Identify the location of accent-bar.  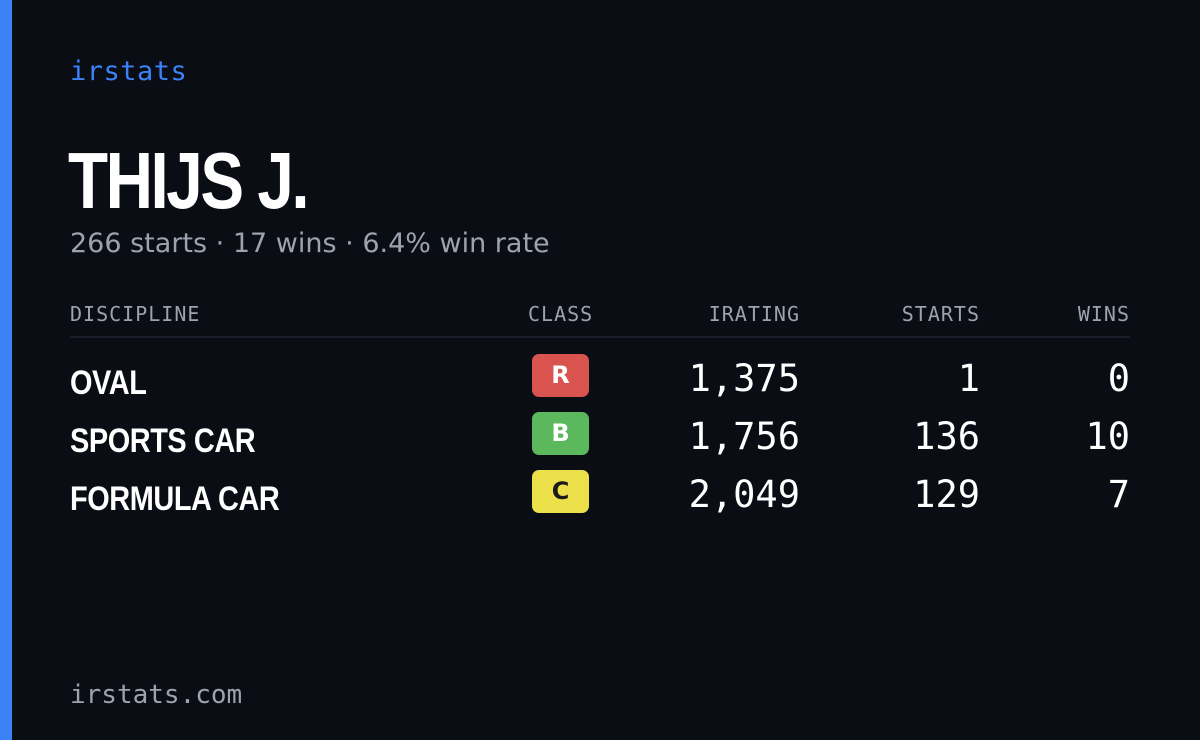
(6, 370).